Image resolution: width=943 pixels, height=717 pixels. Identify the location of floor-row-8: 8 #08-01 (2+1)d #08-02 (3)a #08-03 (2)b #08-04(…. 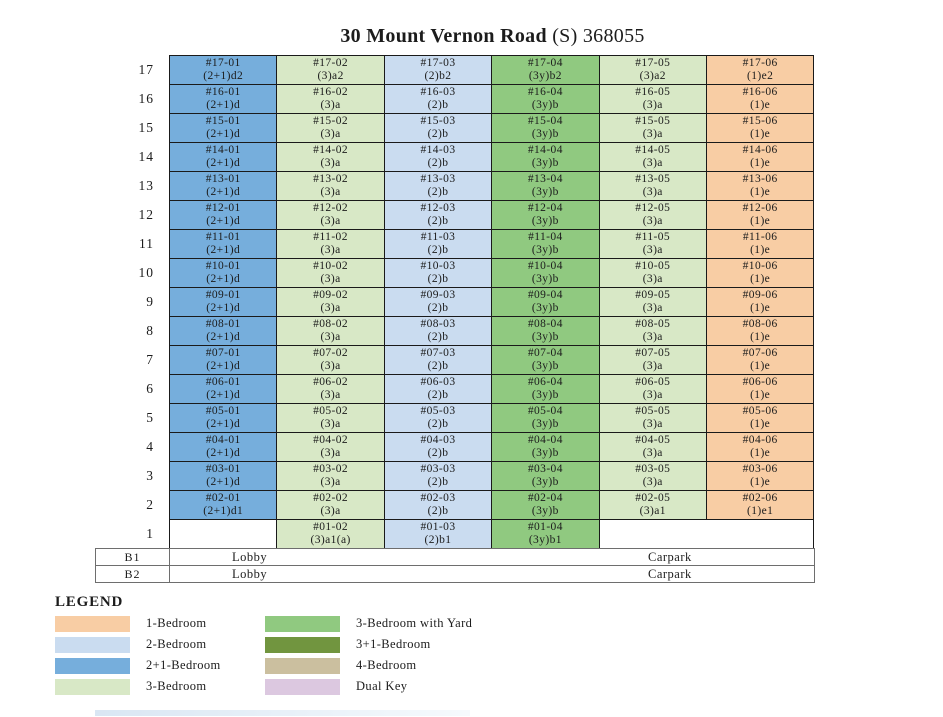
(455, 331).